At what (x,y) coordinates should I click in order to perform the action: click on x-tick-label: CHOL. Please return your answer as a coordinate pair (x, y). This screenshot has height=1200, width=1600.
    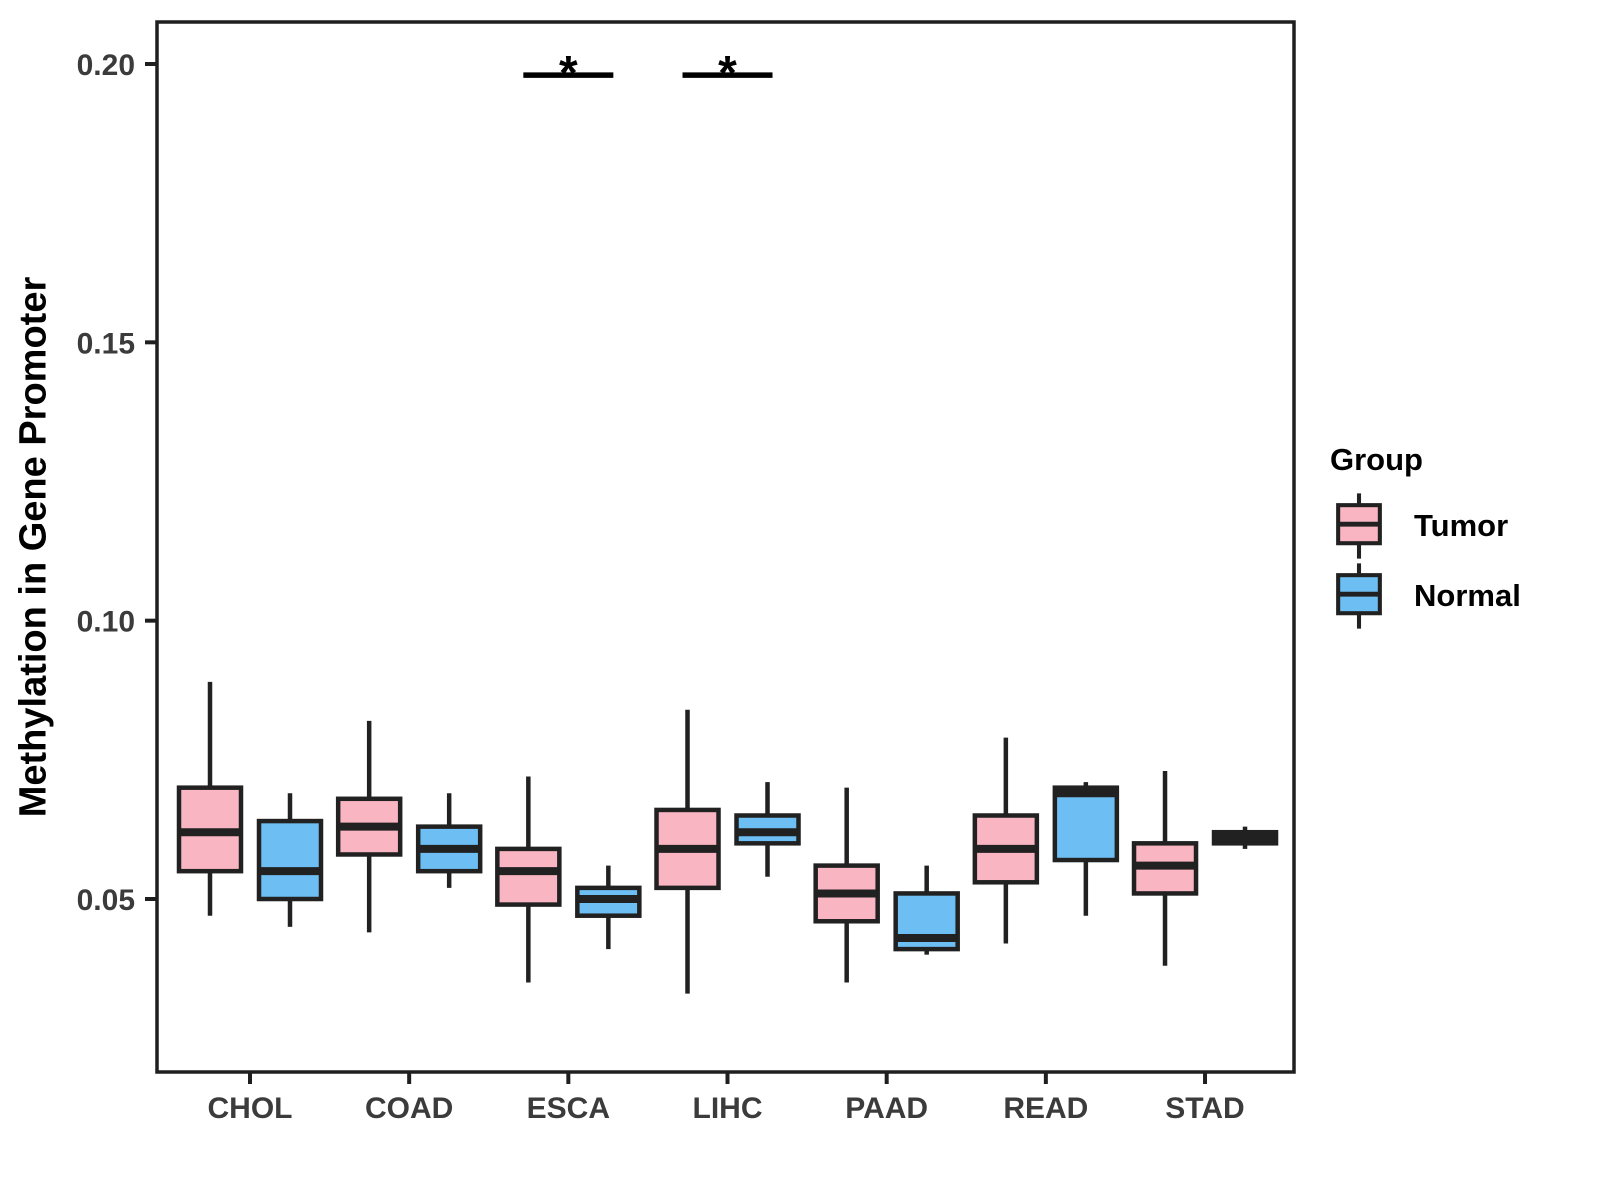
    Looking at the image, I should click on (250, 1108).